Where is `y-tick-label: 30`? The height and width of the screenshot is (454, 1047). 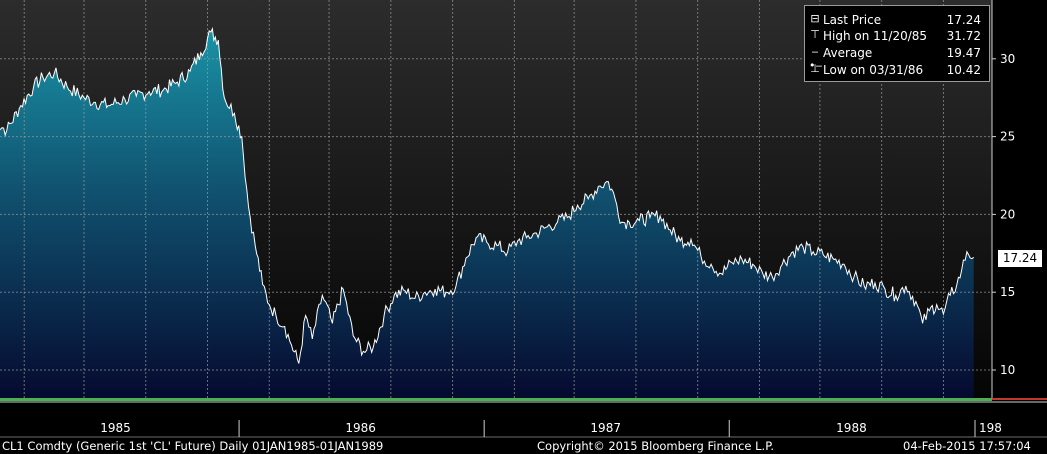 y-tick-label: 30 is located at coordinates (1007, 59).